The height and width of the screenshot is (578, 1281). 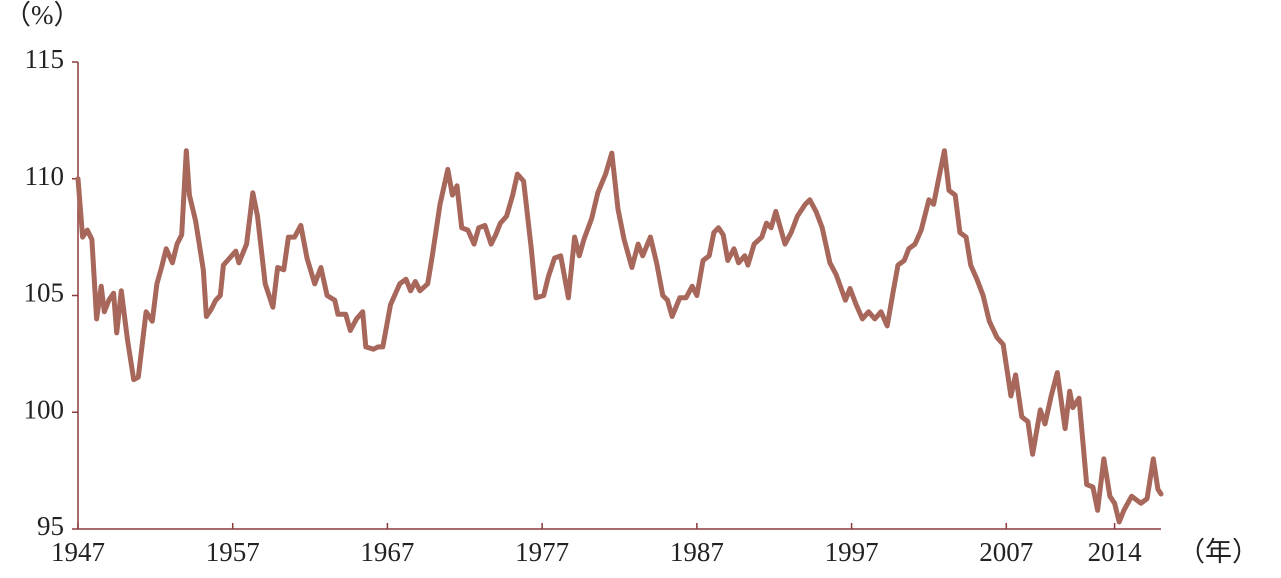 I want to click on x-tick-label: 1977, so click(x=542, y=552).